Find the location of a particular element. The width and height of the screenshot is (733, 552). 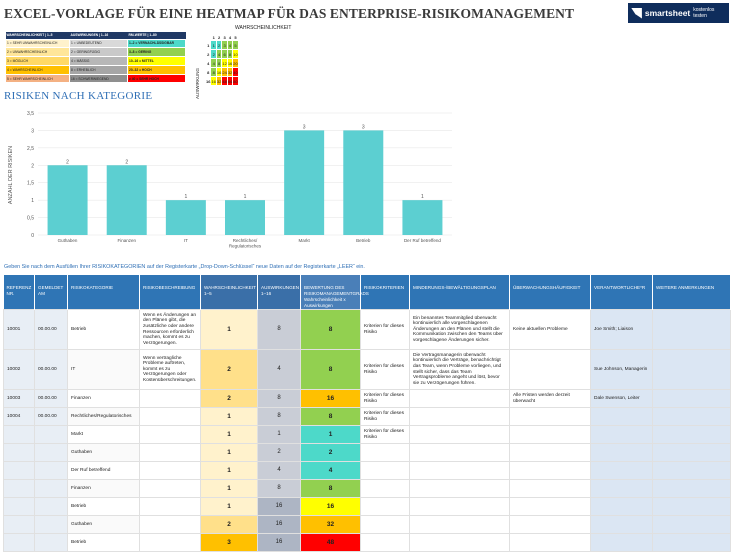

owner-cell: Joe Smith; Liaison is located at coordinates (621, 329).